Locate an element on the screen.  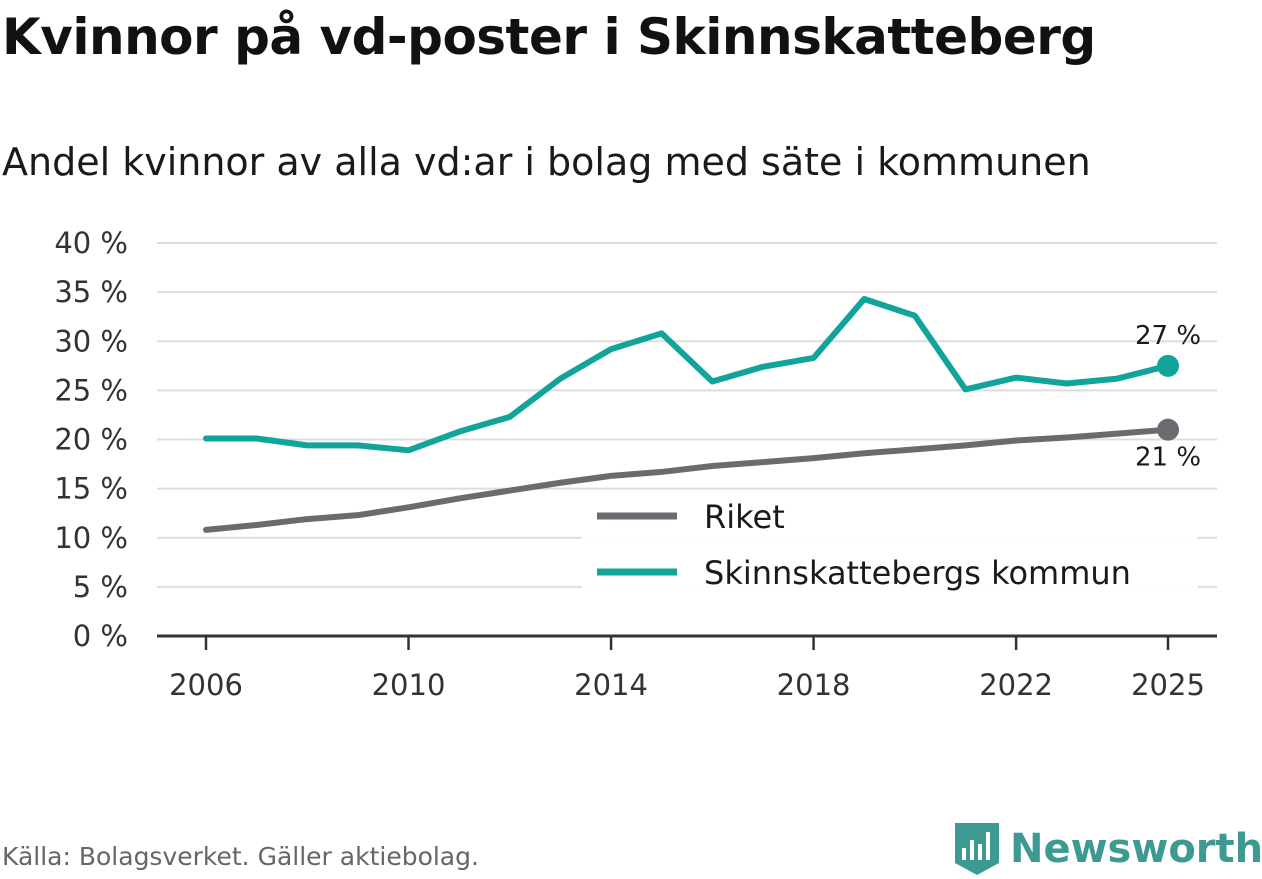
y-tick-label: 20 % is located at coordinates (91, 440).